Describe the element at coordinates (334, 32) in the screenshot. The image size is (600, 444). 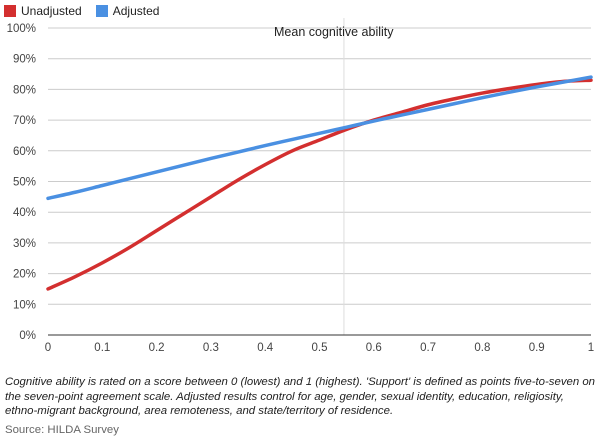
I see `chart-title: Mean cognitive ability` at that location.